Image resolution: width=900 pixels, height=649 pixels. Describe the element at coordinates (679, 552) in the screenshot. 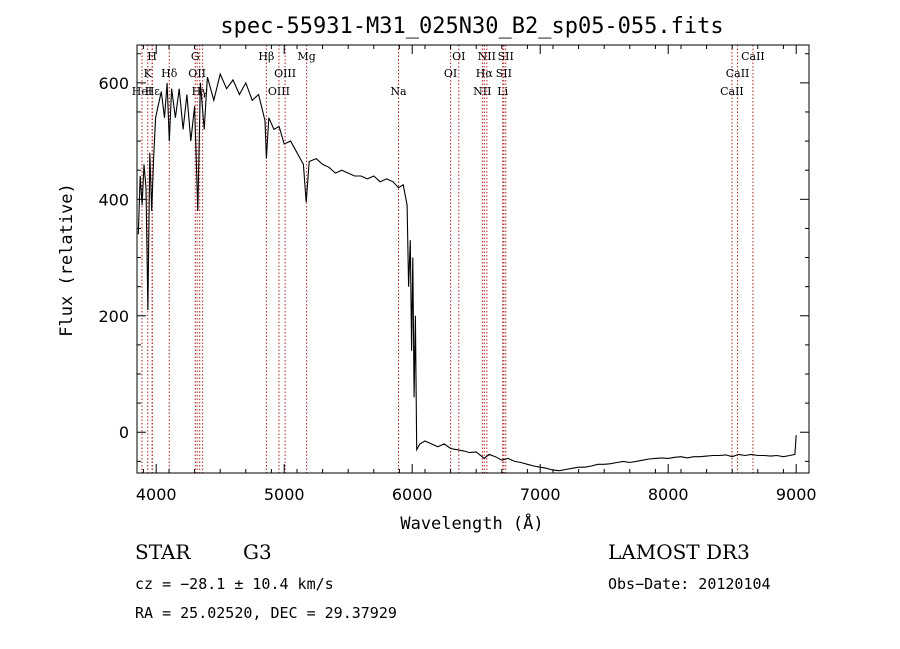

I see `survey-name: LAMOST DR3` at that location.